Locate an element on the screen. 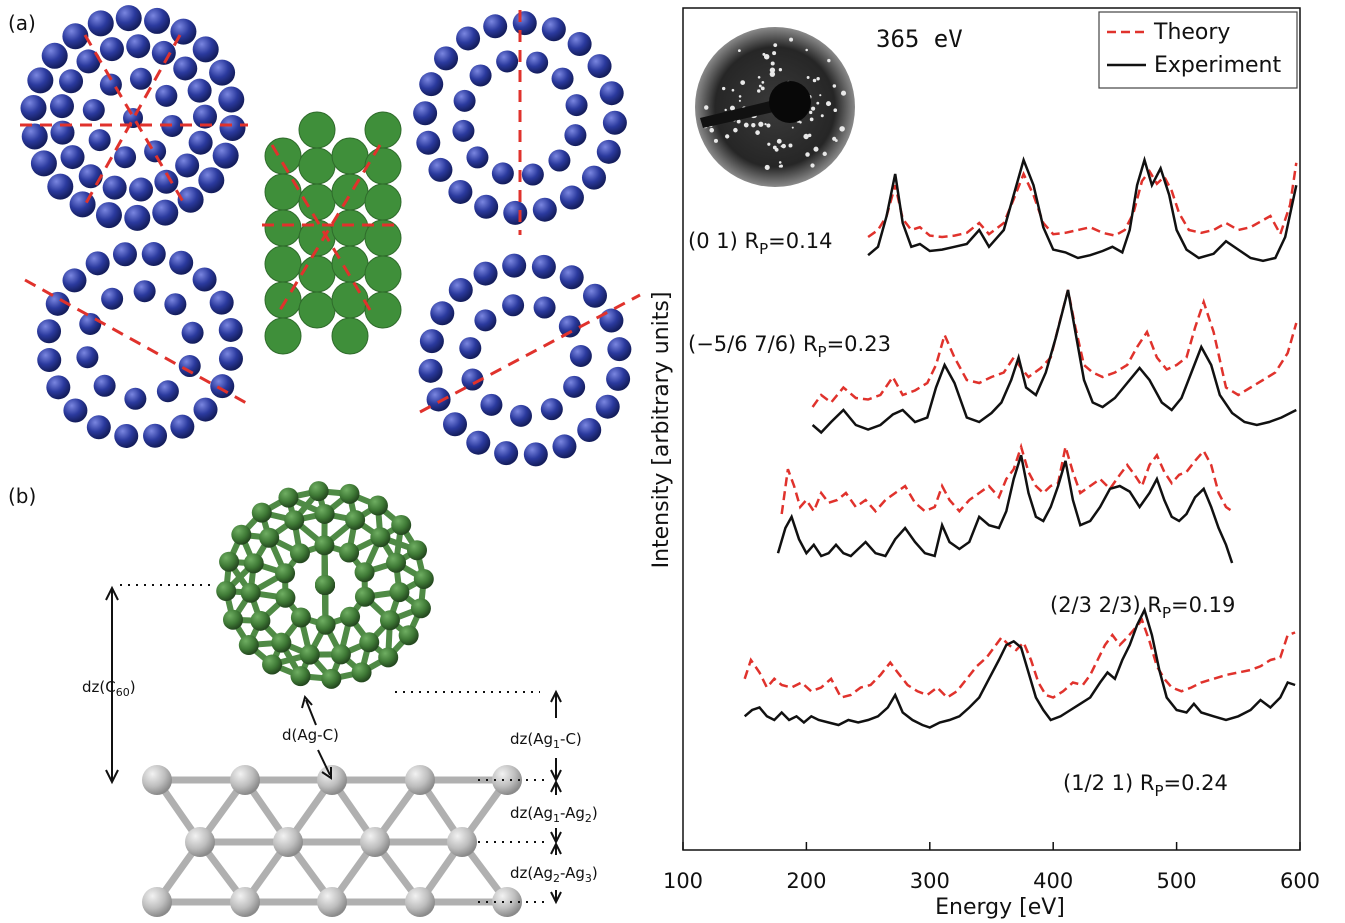 Image resolution: width=1345 pixels, height=923 pixels. beam-label: (2/3 2/3) RP=0.19 is located at coordinates (1142, 607).